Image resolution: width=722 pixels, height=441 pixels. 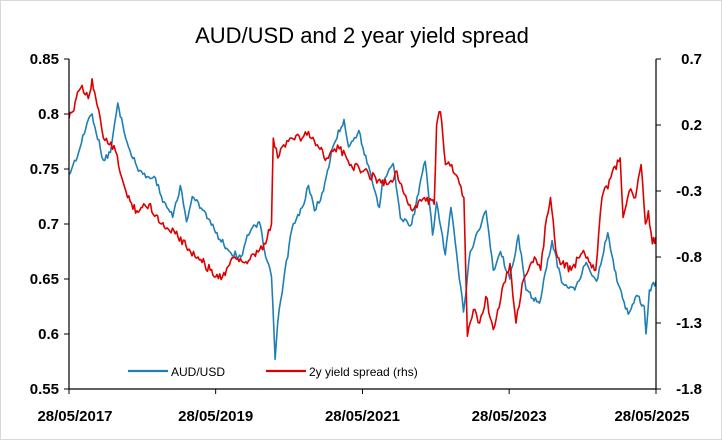 What do you see at coordinates (215, 416) in the screenshot?
I see `x-tick-label: 28/05/2019` at bounding box center [215, 416].